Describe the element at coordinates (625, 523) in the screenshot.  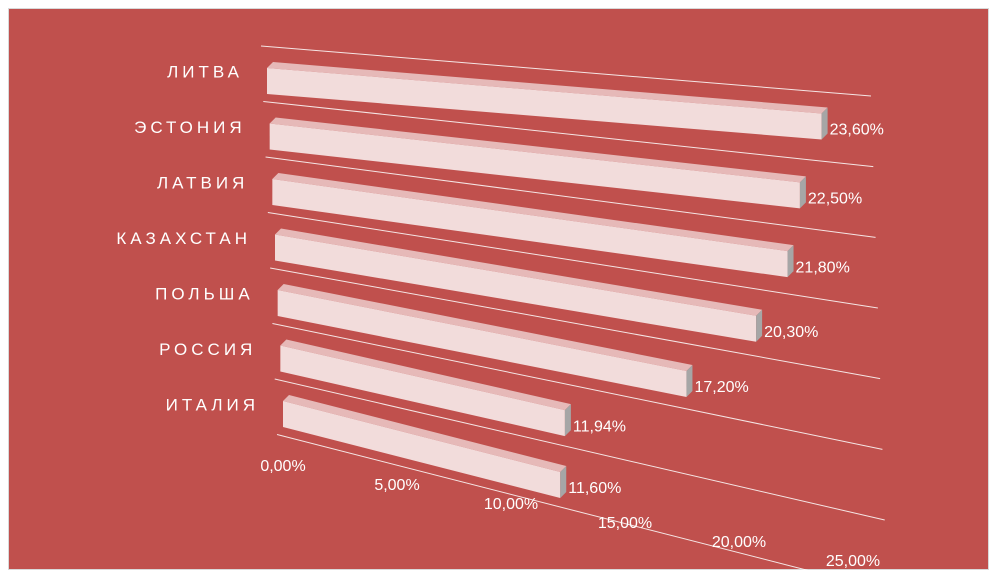
I see `x-tick-label: 15,00%` at that location.